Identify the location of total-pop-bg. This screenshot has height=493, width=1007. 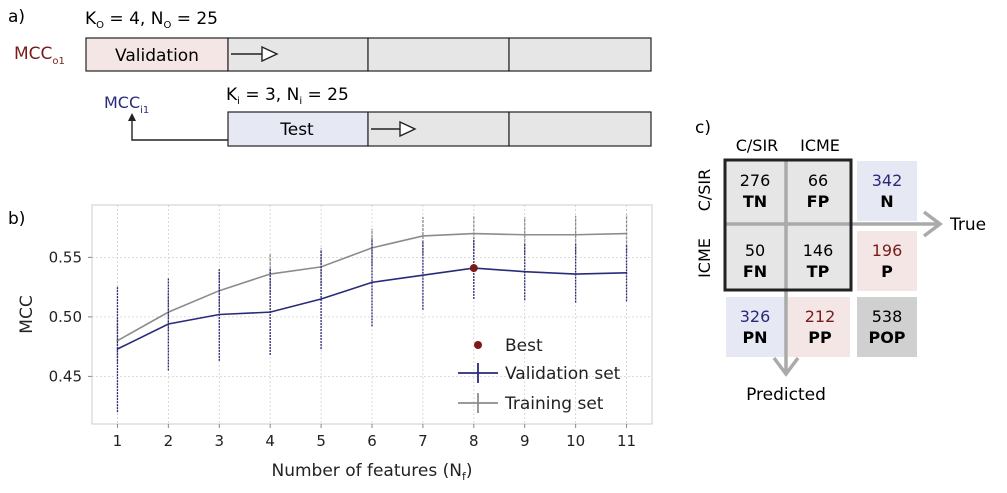
(887, 327).